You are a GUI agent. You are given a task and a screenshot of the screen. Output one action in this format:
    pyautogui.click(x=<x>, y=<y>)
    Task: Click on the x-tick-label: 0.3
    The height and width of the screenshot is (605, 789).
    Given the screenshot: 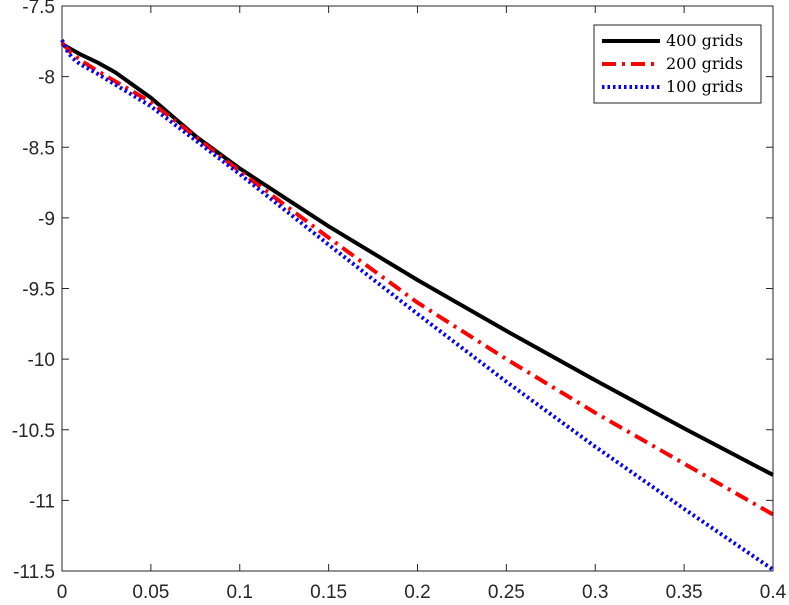 What is the action you would take?
    pyautogui.click(x=595, y=592)
    